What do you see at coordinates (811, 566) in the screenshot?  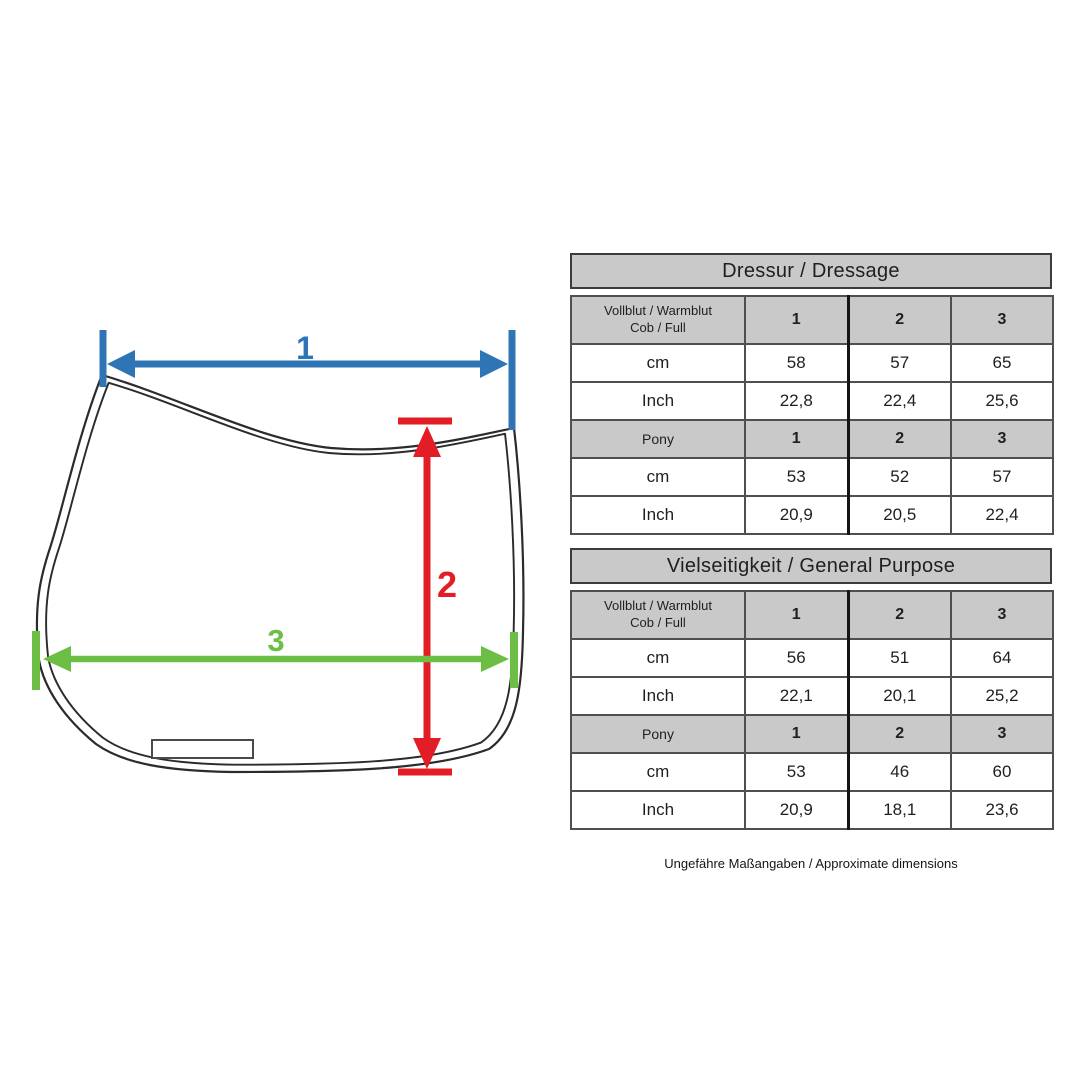 I see `table-title-general-purpose: Vielseitigkeit / General Purpose` at bounding box center [811, 566].